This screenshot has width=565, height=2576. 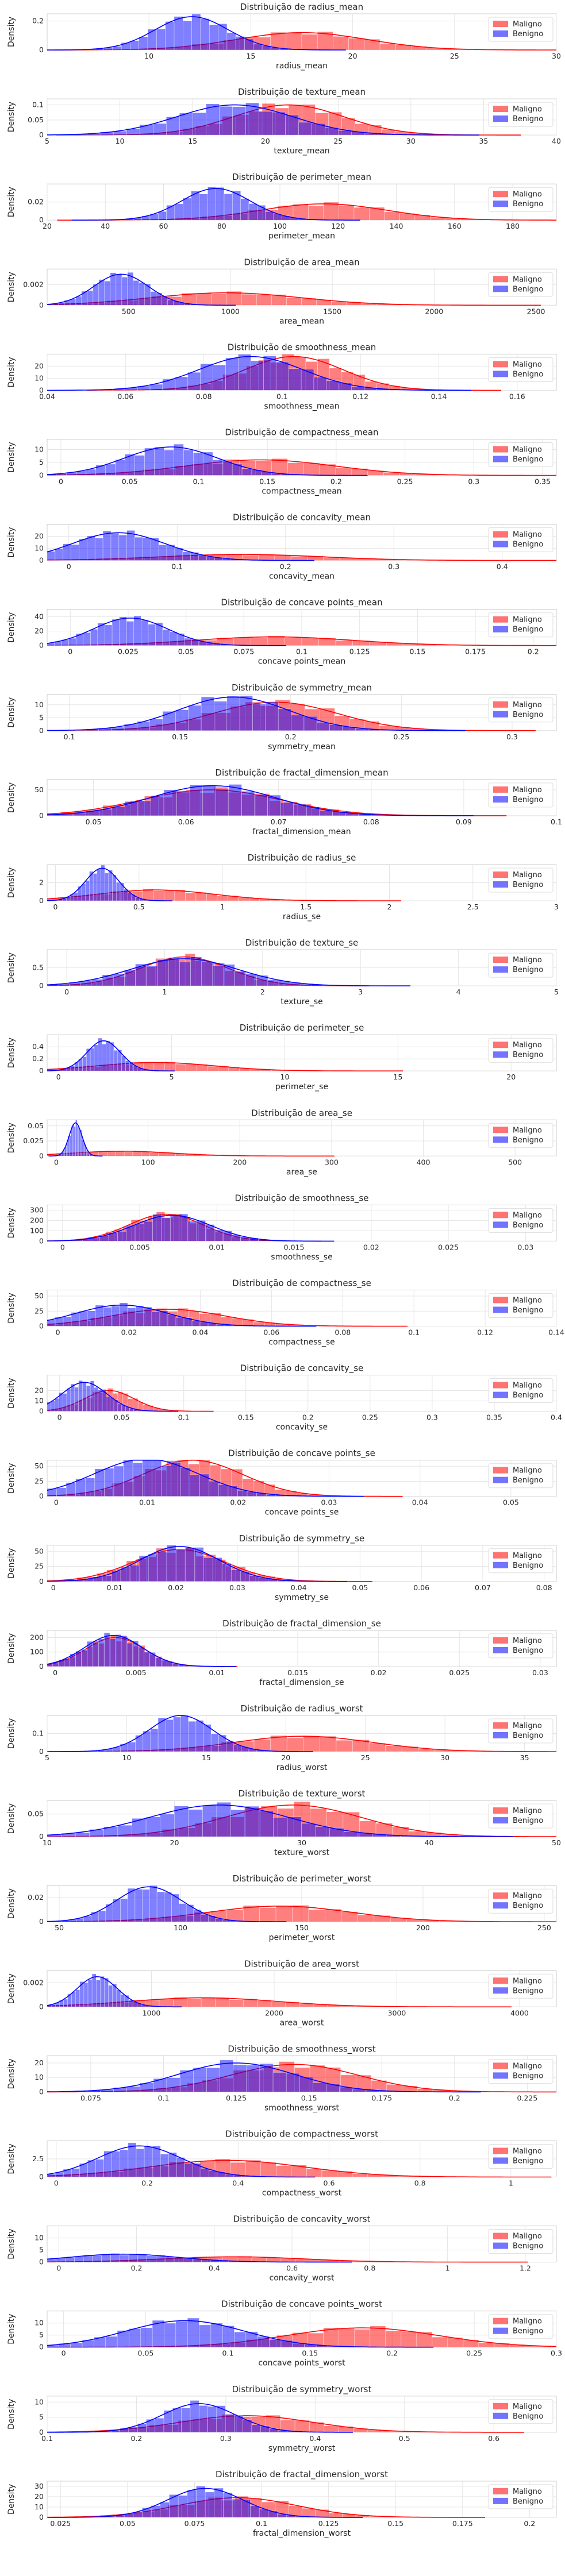 I want to click on x-tick-label: 40, so click(x=105, y=226).